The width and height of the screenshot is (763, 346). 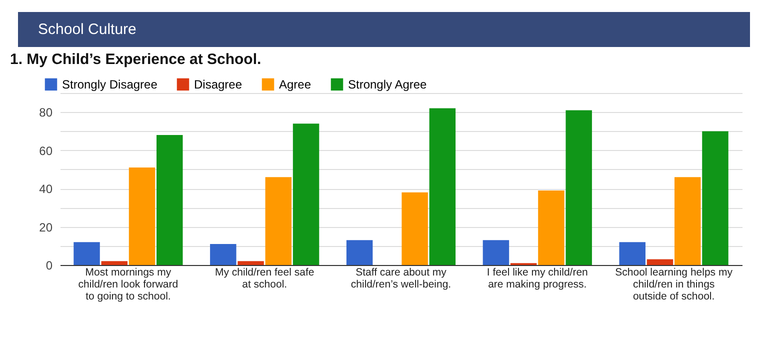 I want to click on y-tick-label: 20, so click(x=46, y=227).